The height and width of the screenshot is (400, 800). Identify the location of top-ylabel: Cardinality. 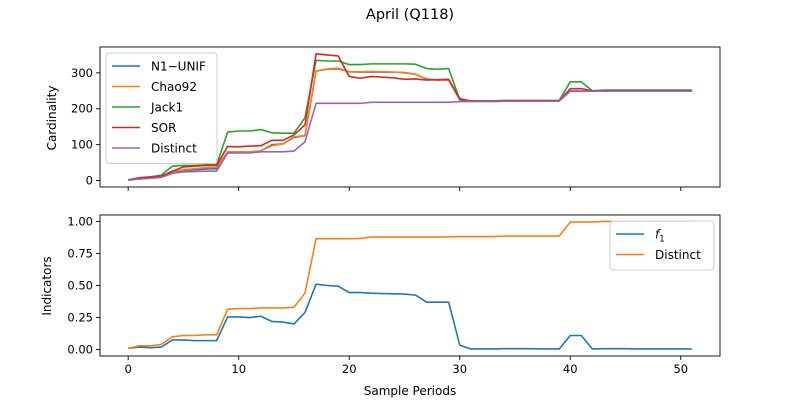
(52, 118).